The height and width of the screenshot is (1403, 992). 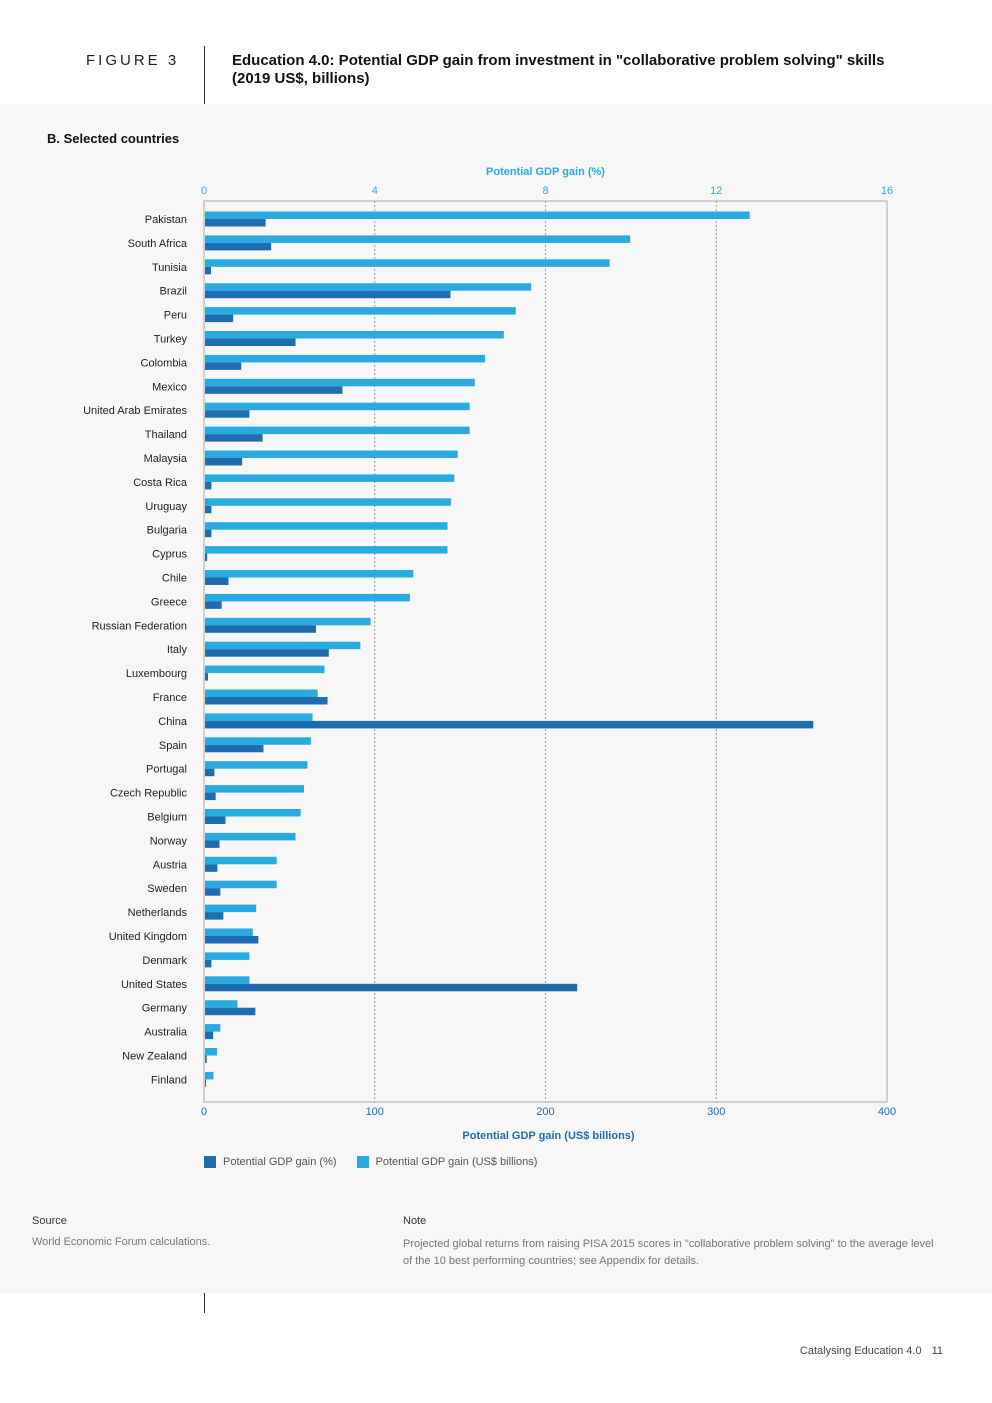 I want to click on category-label: South Africa, so click(x=158, y=244).